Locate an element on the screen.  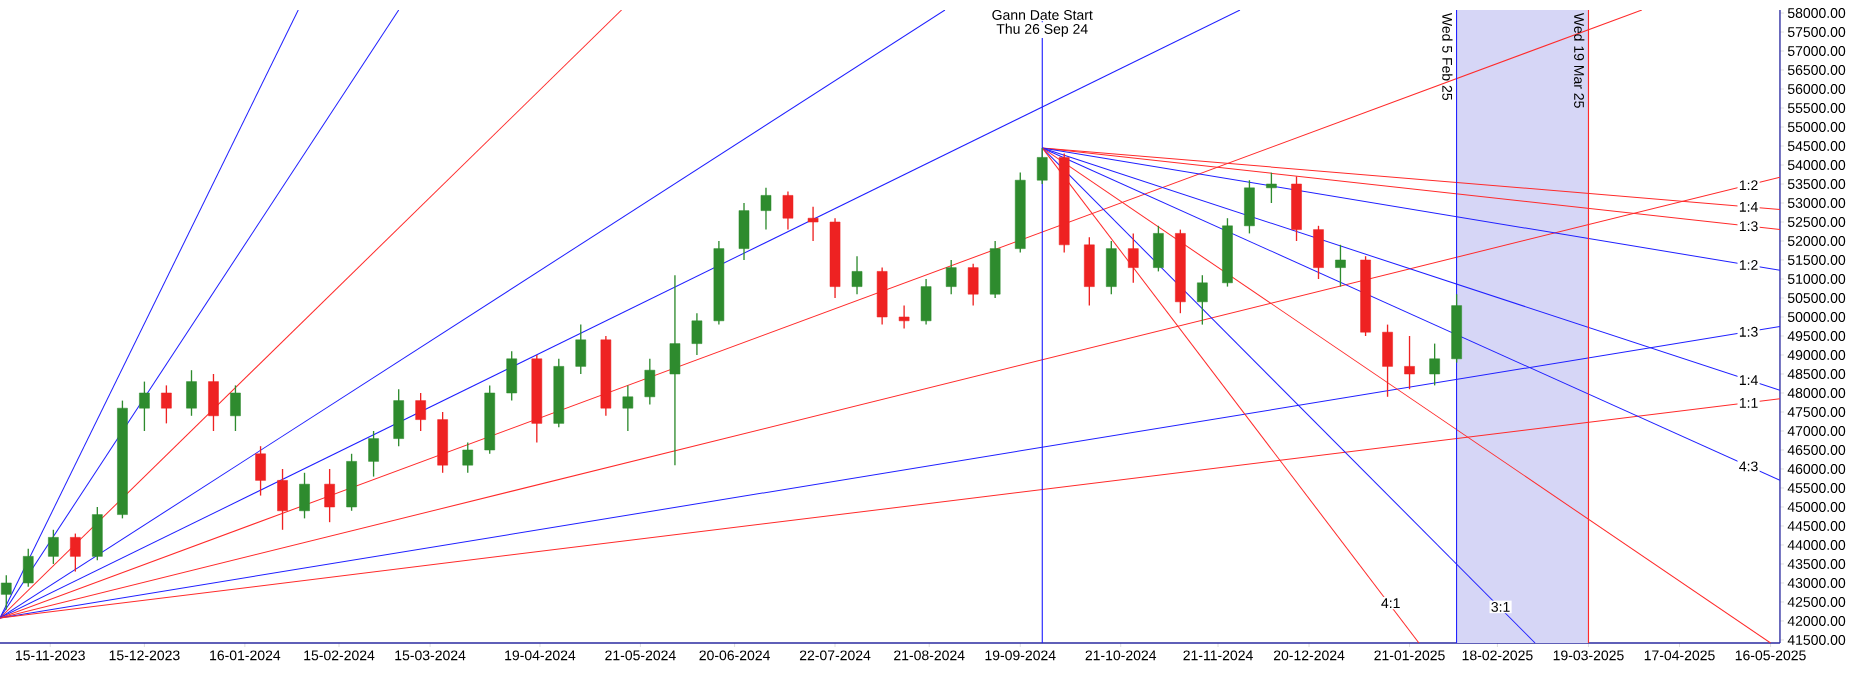
y-tick-label: 55500.00 is located at coordinates (1816, 108).